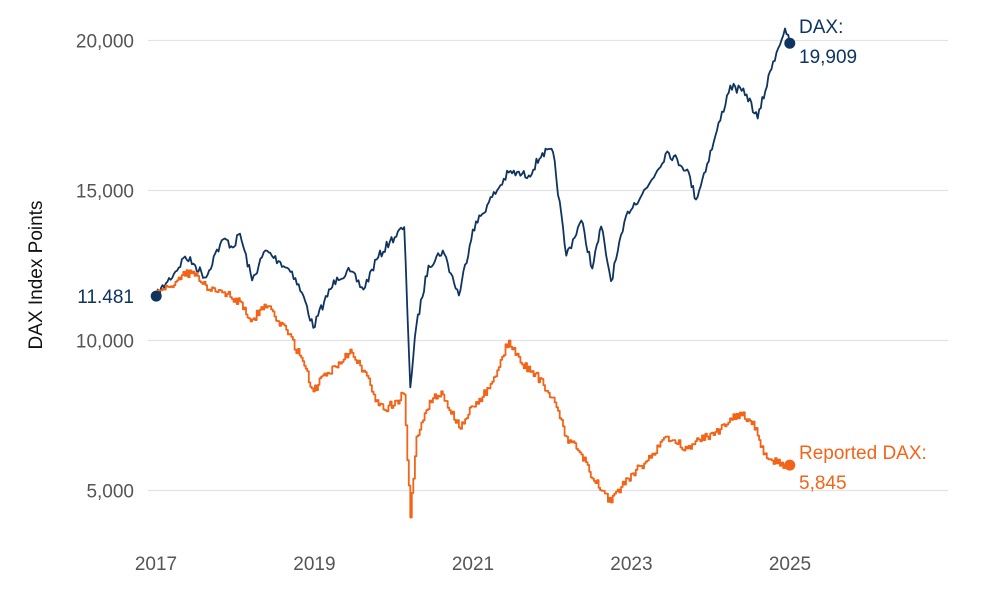 This screenshot has width=1000, height=601. Describe the element at coordinates (790, 465) in the screenshot. I see `reported-end-marker` at that location.